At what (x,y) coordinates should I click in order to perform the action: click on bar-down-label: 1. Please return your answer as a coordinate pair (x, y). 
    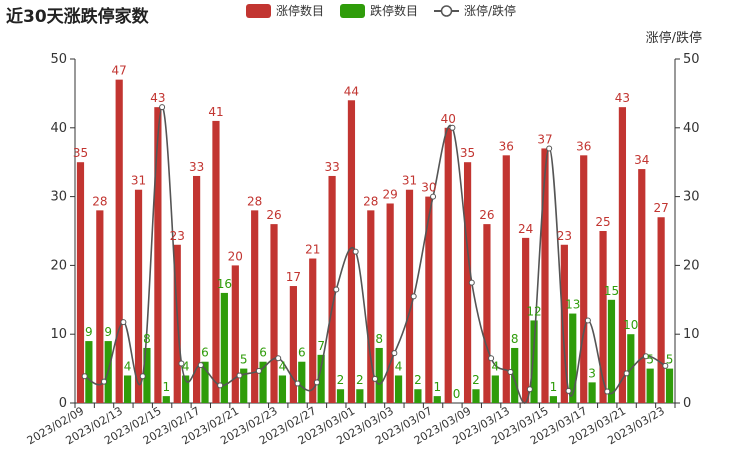
    Looking at the image, I should click on (437, 387).